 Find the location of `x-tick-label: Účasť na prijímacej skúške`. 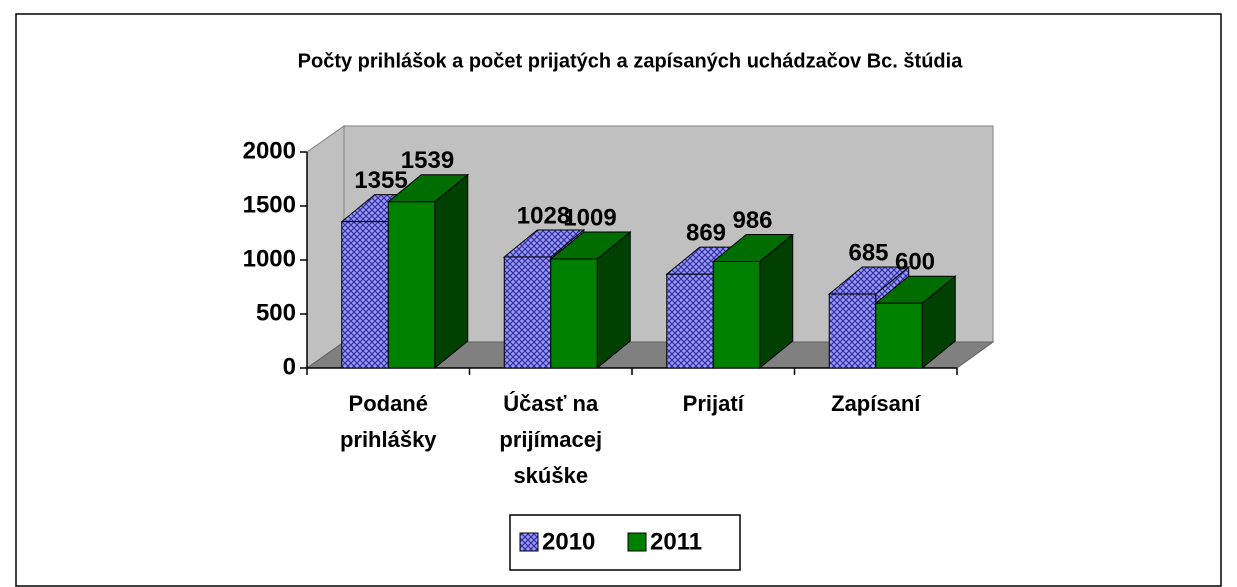

x-tick-label: Účasť na prijímacej skúške is located at coordinates (550, 439).